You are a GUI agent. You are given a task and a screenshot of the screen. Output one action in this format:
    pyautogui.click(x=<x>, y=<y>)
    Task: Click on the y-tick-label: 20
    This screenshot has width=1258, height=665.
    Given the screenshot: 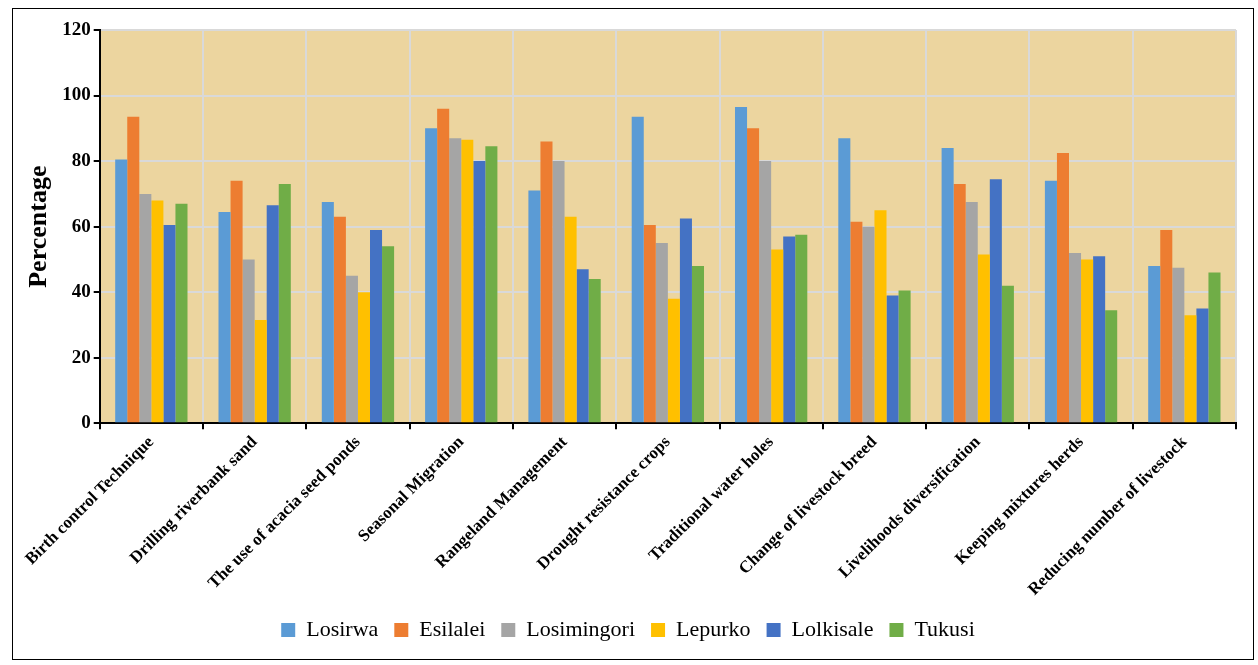 What is the action you would take?
    pyautogui.click(x=81, y=356)
    